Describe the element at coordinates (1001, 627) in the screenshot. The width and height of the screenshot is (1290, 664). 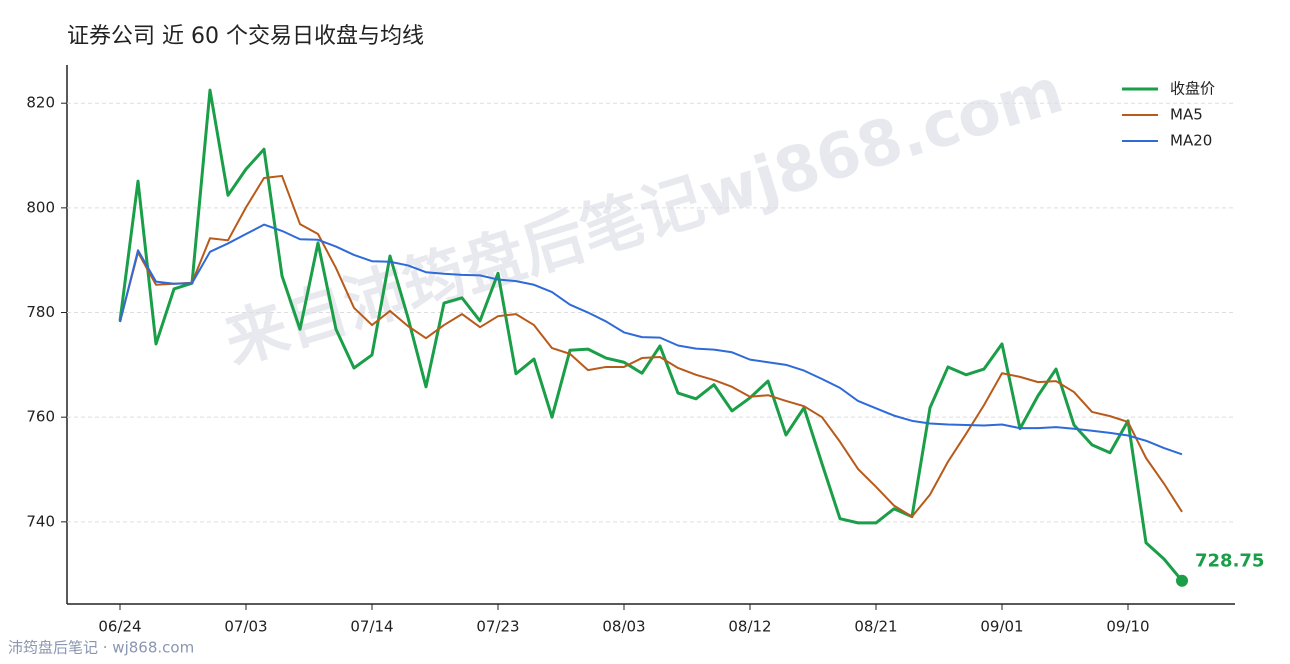
I see `x-tick-label: 09/01` at that location.